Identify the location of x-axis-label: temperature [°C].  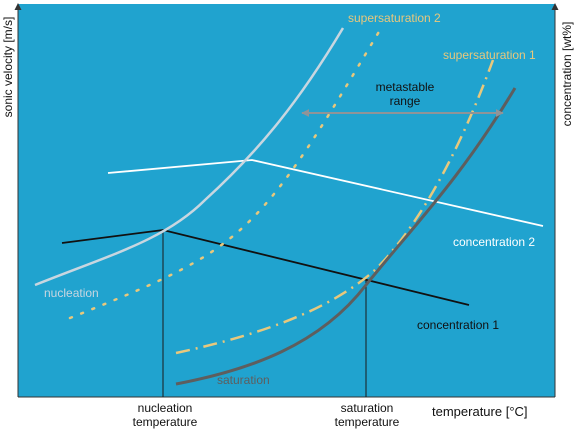
(480, 411).